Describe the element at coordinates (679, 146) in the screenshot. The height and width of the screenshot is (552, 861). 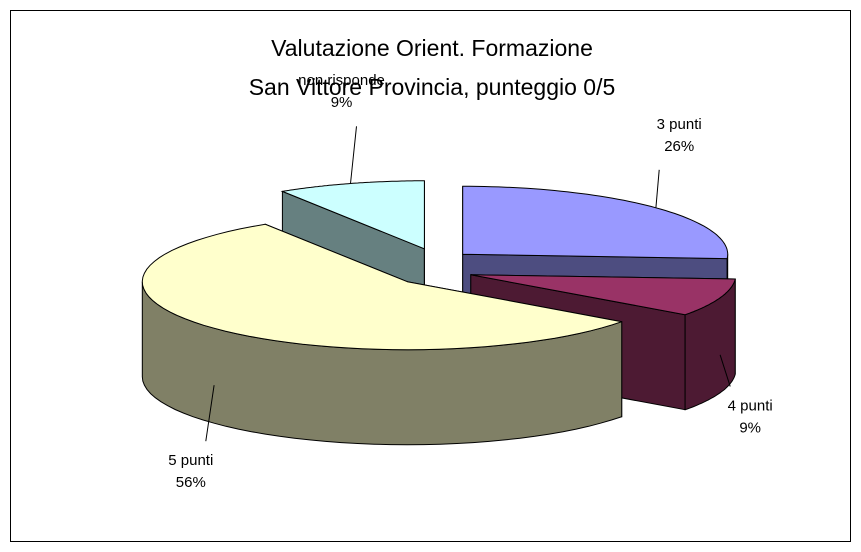
I see `data-label: 26%` at that location.